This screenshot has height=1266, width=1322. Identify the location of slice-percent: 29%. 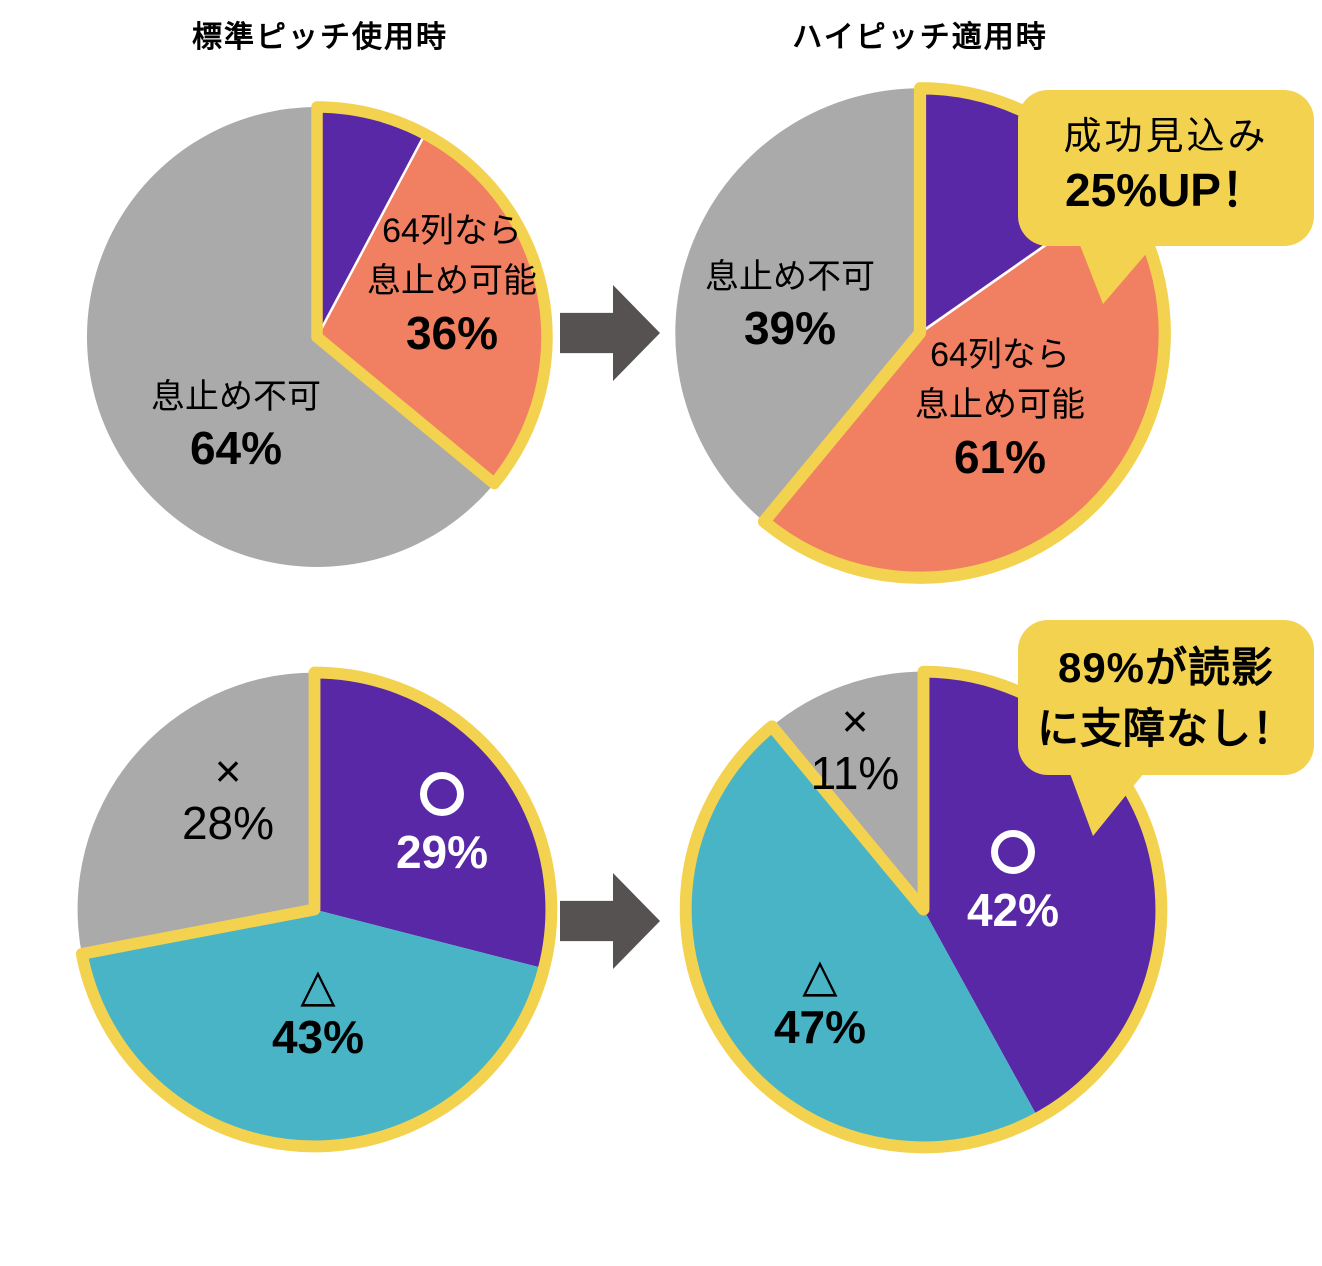
(442, 851).